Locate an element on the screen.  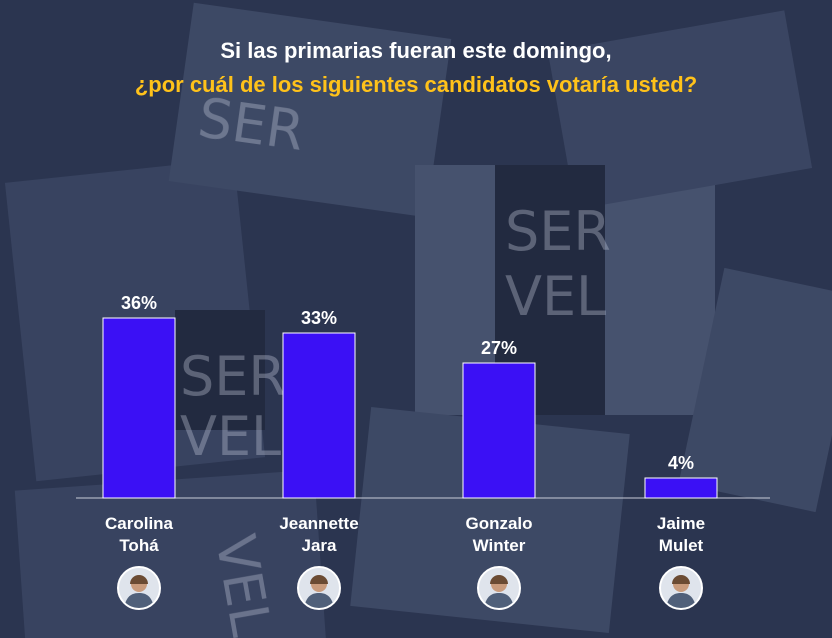
data-label: 36% is located at coordinates (139, 303).